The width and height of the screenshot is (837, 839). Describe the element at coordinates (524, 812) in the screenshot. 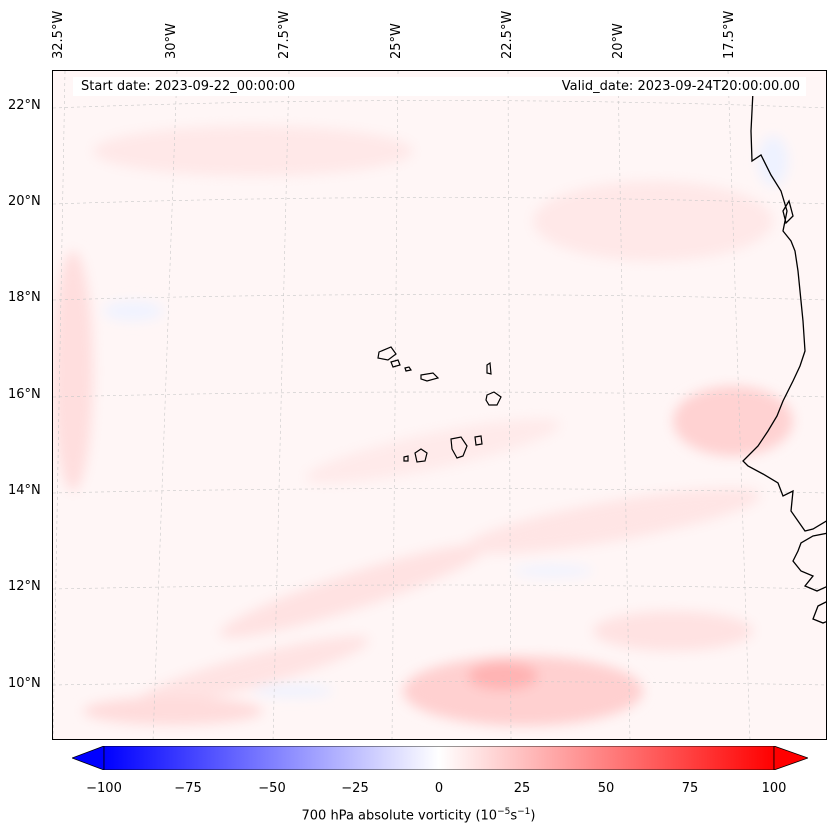

I see `colorbar-label-exp2: −1` at that location.